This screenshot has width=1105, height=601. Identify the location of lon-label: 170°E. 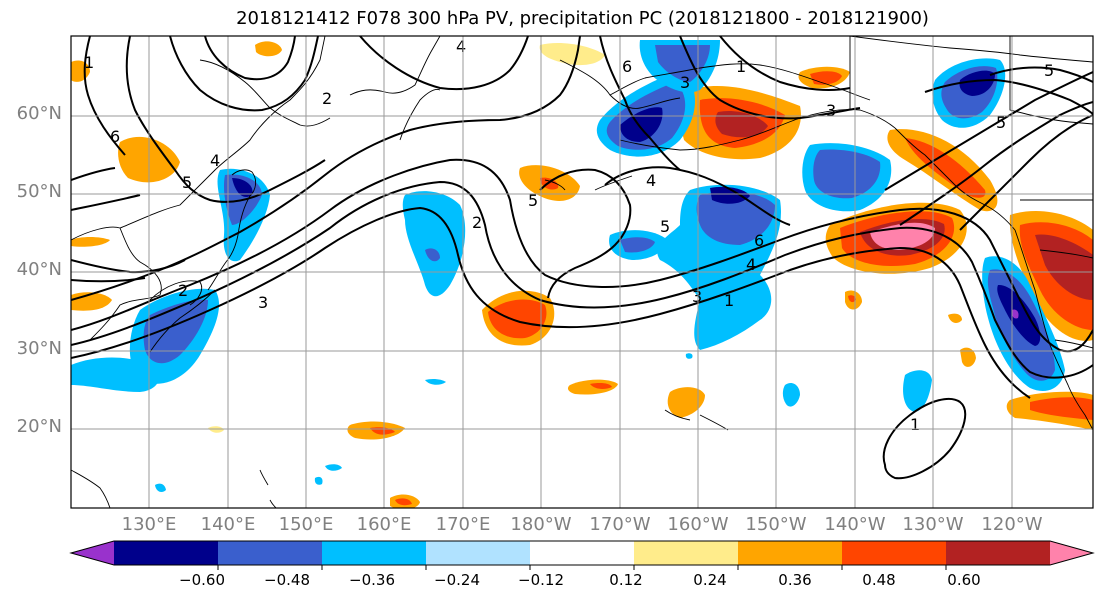
(463, 524).